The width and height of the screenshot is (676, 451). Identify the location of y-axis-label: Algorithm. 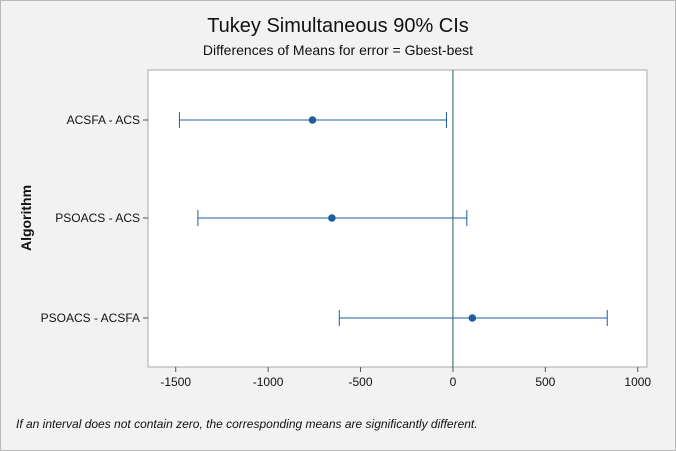
(26, 218).